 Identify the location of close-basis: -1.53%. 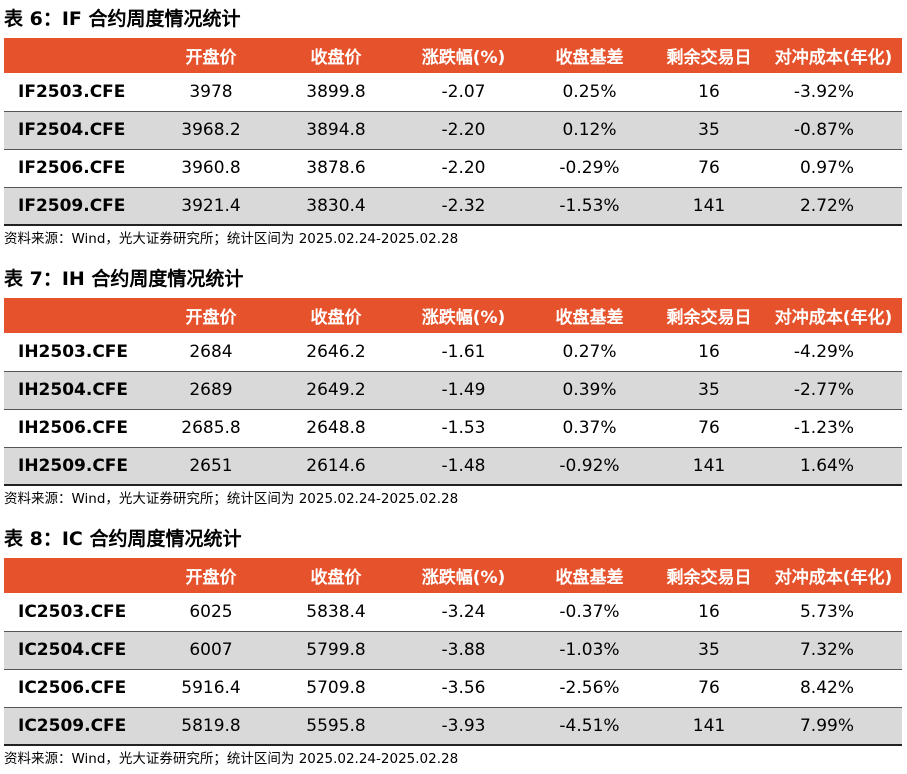
(589, 206).